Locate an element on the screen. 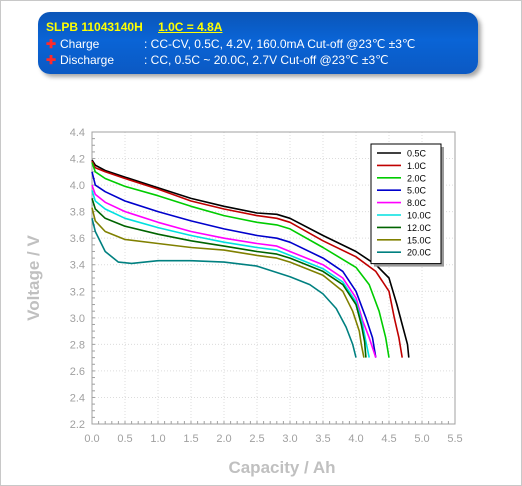  x-tick-label: 4.0 is located at coordinates (355, 439).